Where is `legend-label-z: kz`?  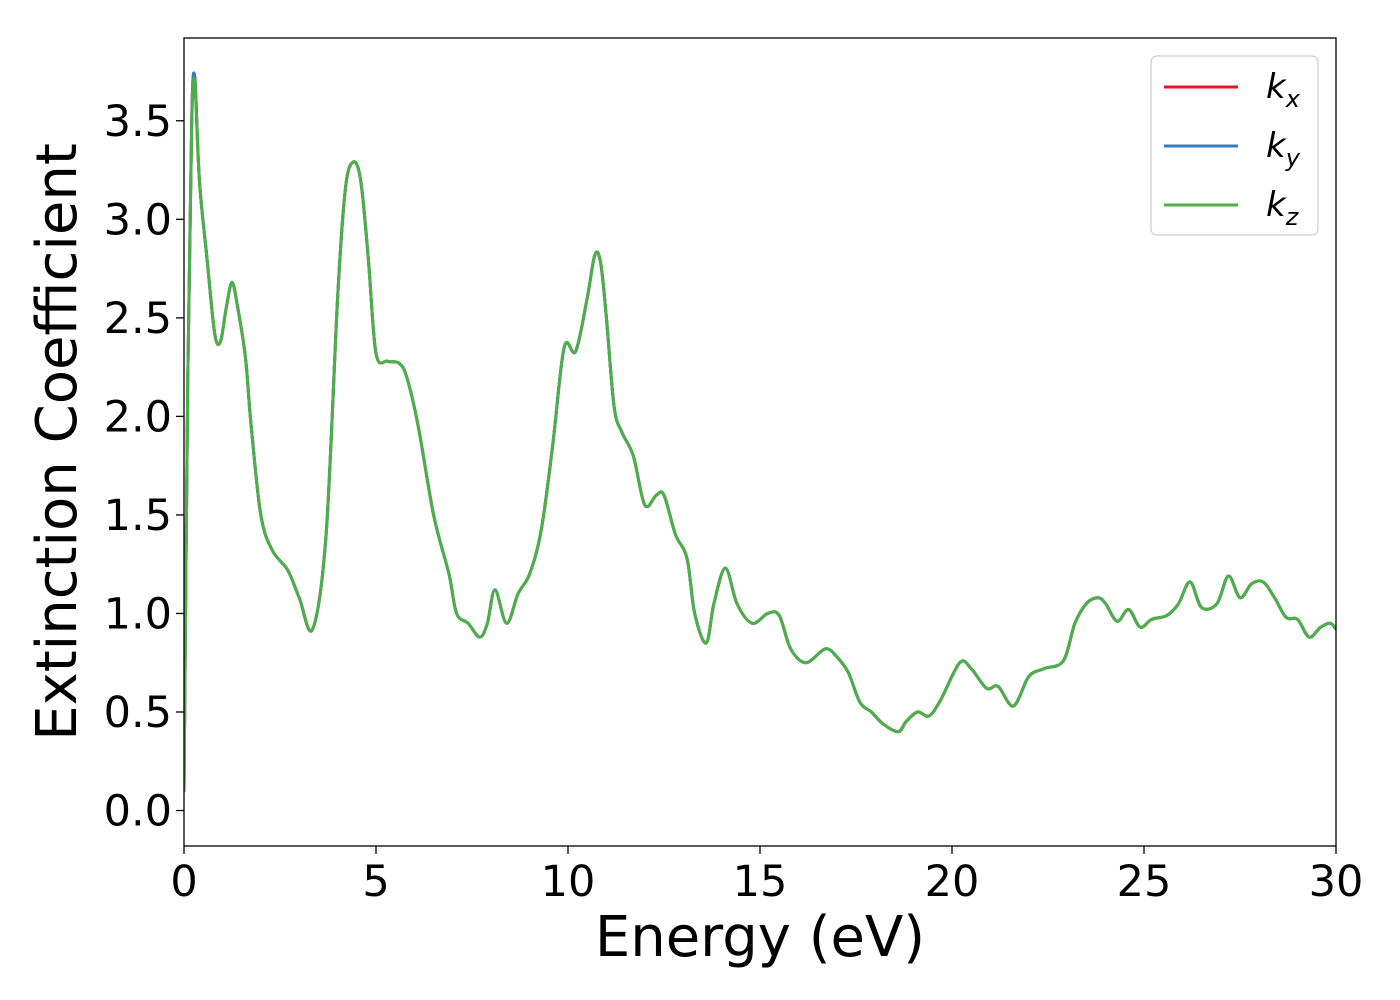
legend-label-z: kz is located at coordinates (1283, 208).